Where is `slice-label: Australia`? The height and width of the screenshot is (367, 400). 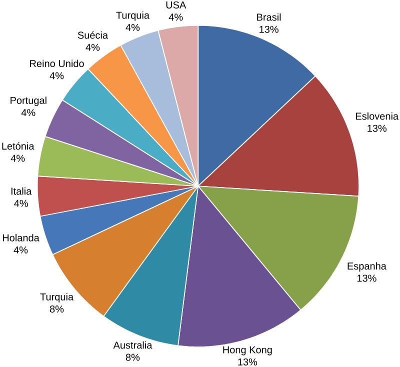 slice-label: Australia is located at coordinates (132, 345).